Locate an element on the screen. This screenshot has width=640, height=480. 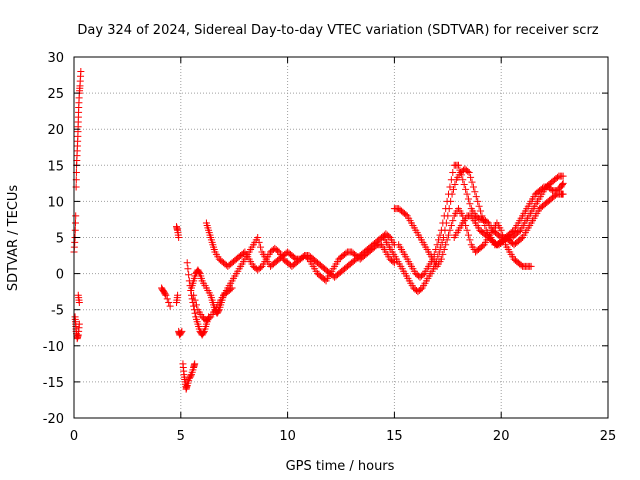
x-tick-label: 0 is located at coordinates (74, 436).